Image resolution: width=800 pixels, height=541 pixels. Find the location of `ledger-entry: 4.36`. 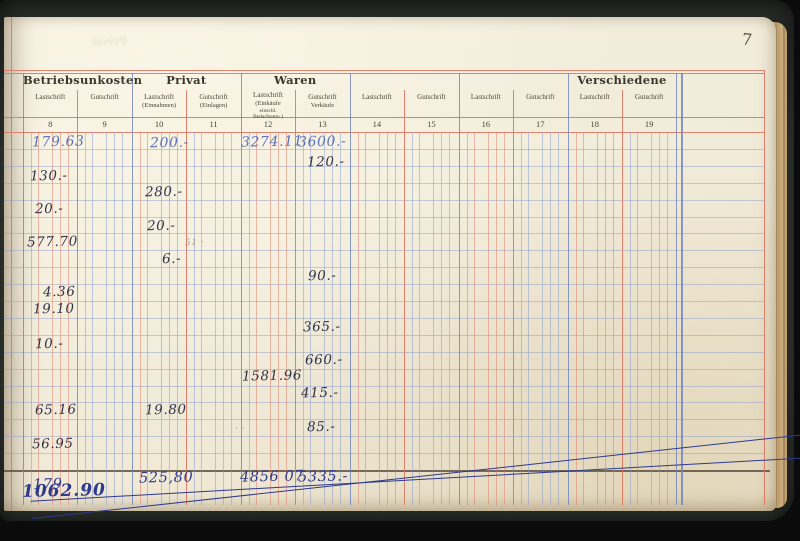

ledger-entry: 4.36 is located at coordinates (59, 292).